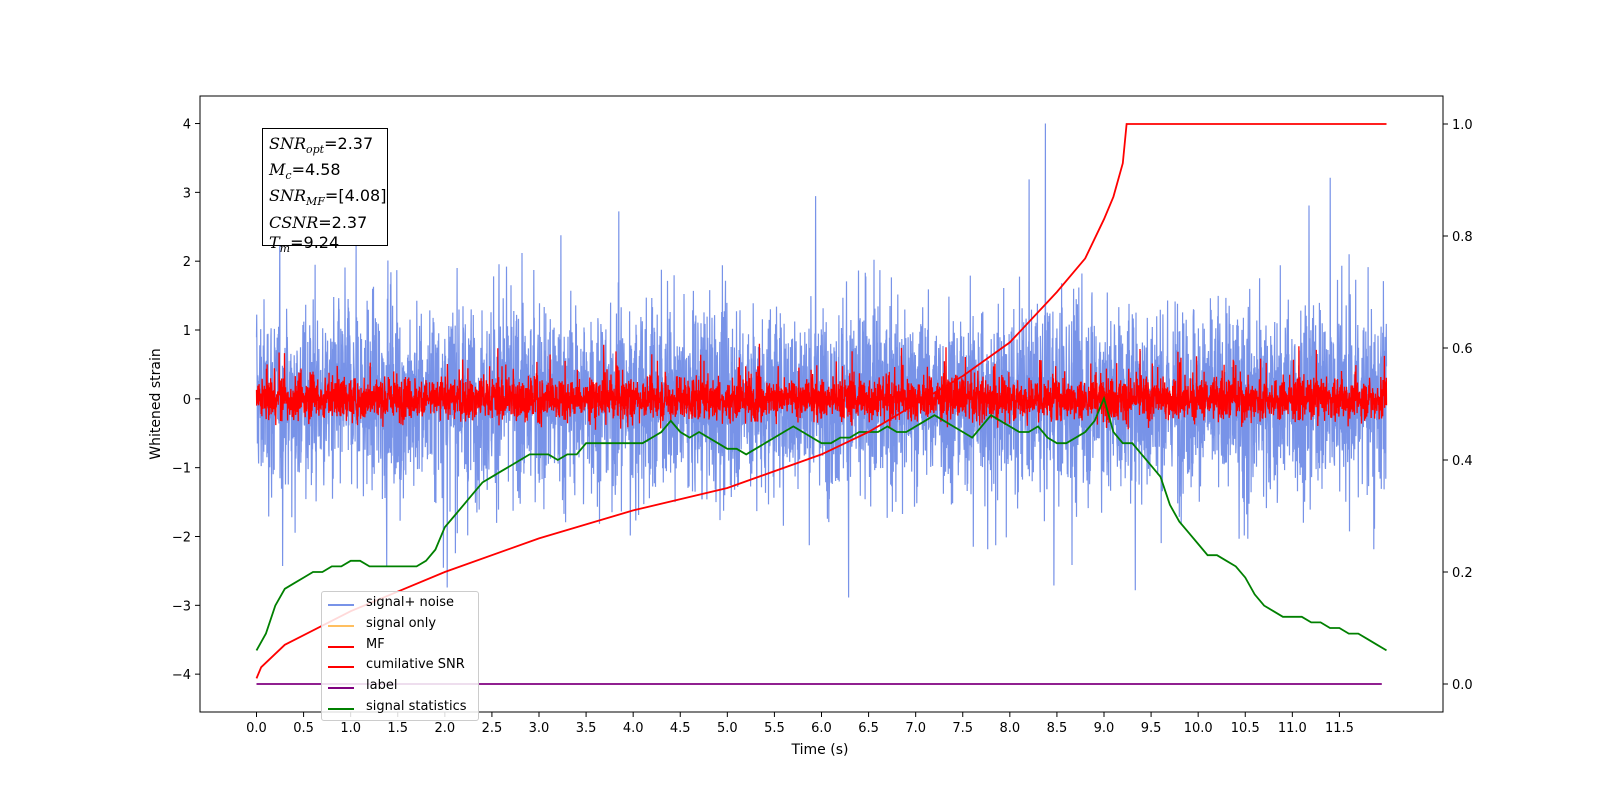 The height and width of the screenshot is (800, 1600). What do you see at coordinates (397, 728) in the screenshot?
I see `x-tick-label: 1.5` at bounding box center [397, 728].